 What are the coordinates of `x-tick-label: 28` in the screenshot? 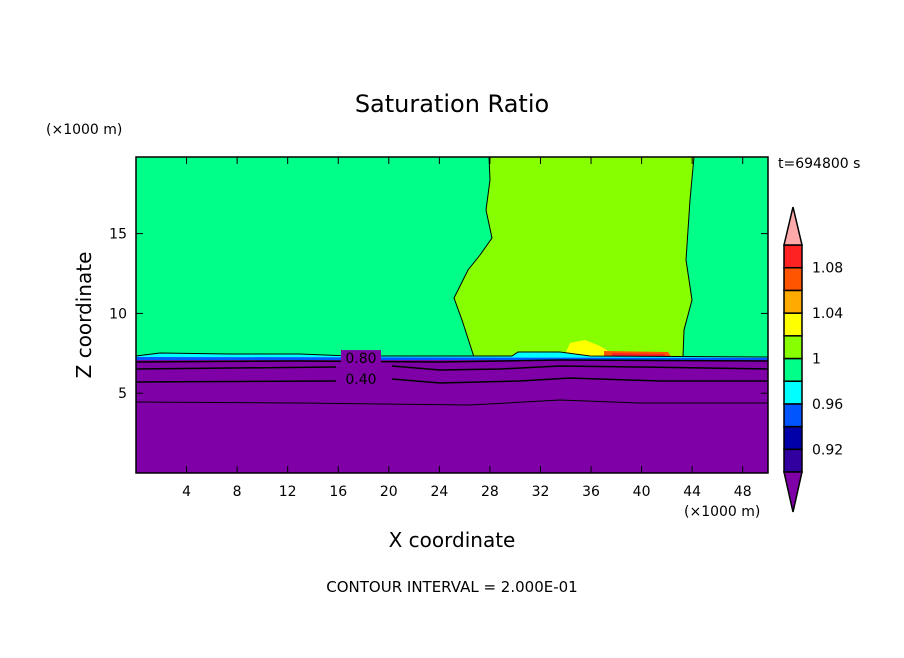 It's located at (490, 492).